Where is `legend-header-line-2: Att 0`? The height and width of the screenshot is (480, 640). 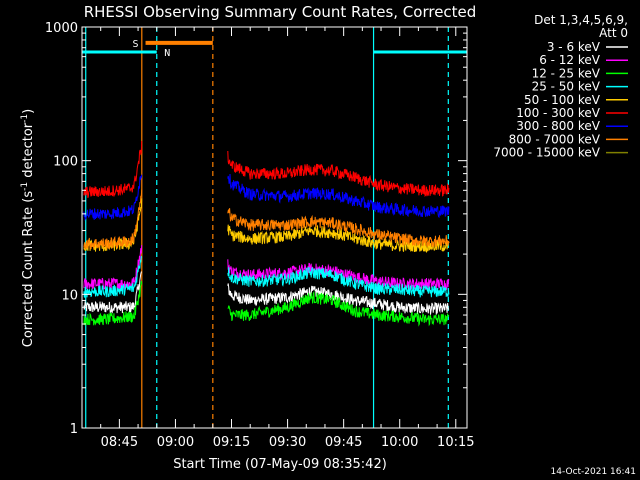
legend-header-line-2: Att 0 is located at coordinates (613, 33).